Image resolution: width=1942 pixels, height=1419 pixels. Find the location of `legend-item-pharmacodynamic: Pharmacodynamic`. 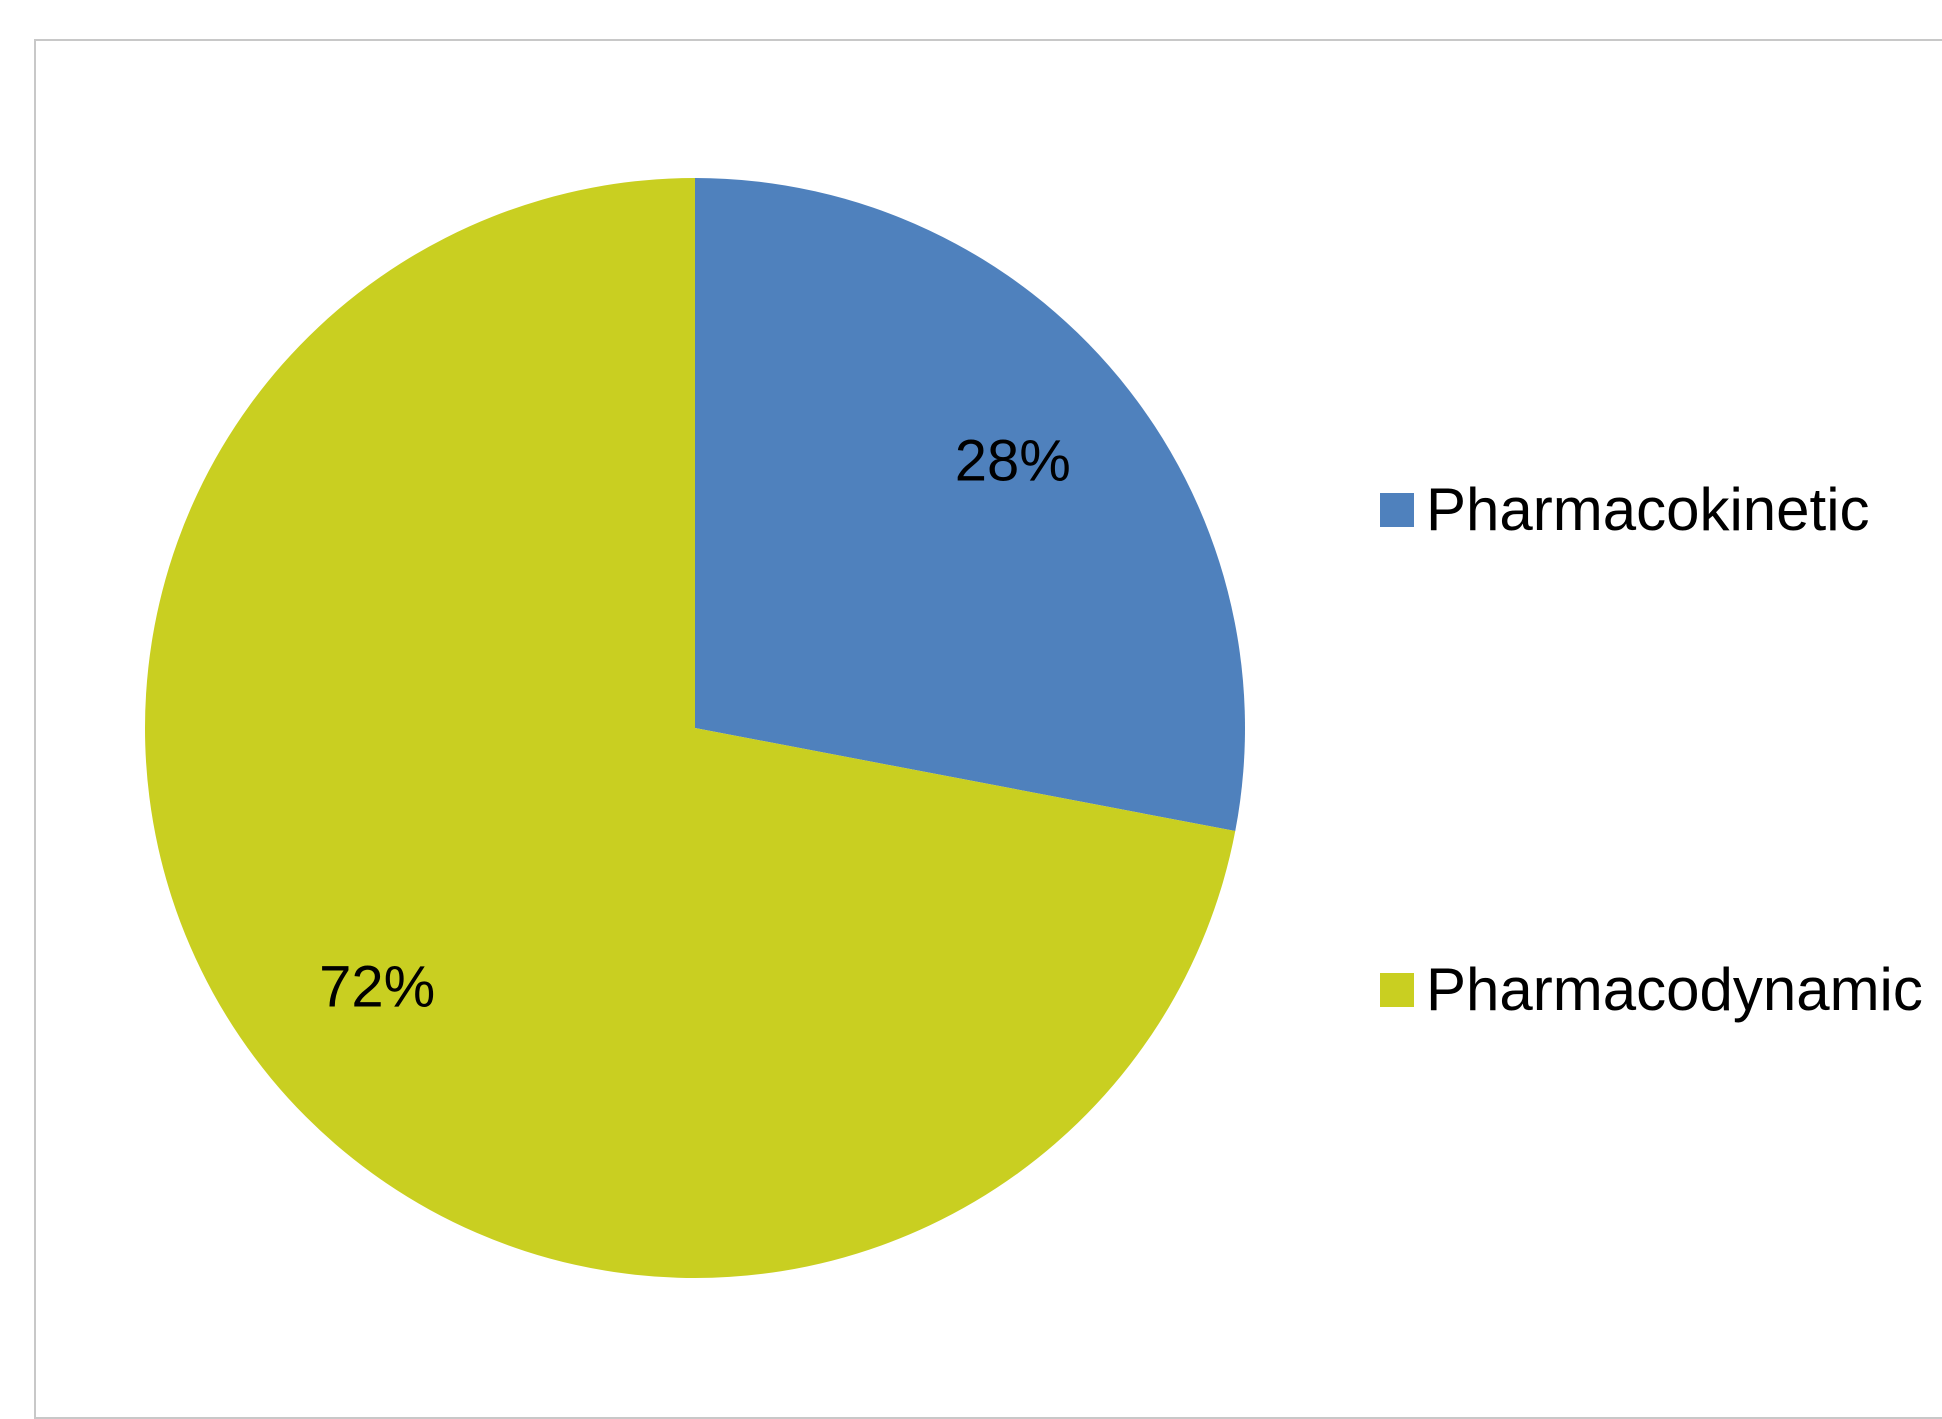

legend-item-pharmacodynamic: Pharmacodynamic is located at coordinates (1651, 990).